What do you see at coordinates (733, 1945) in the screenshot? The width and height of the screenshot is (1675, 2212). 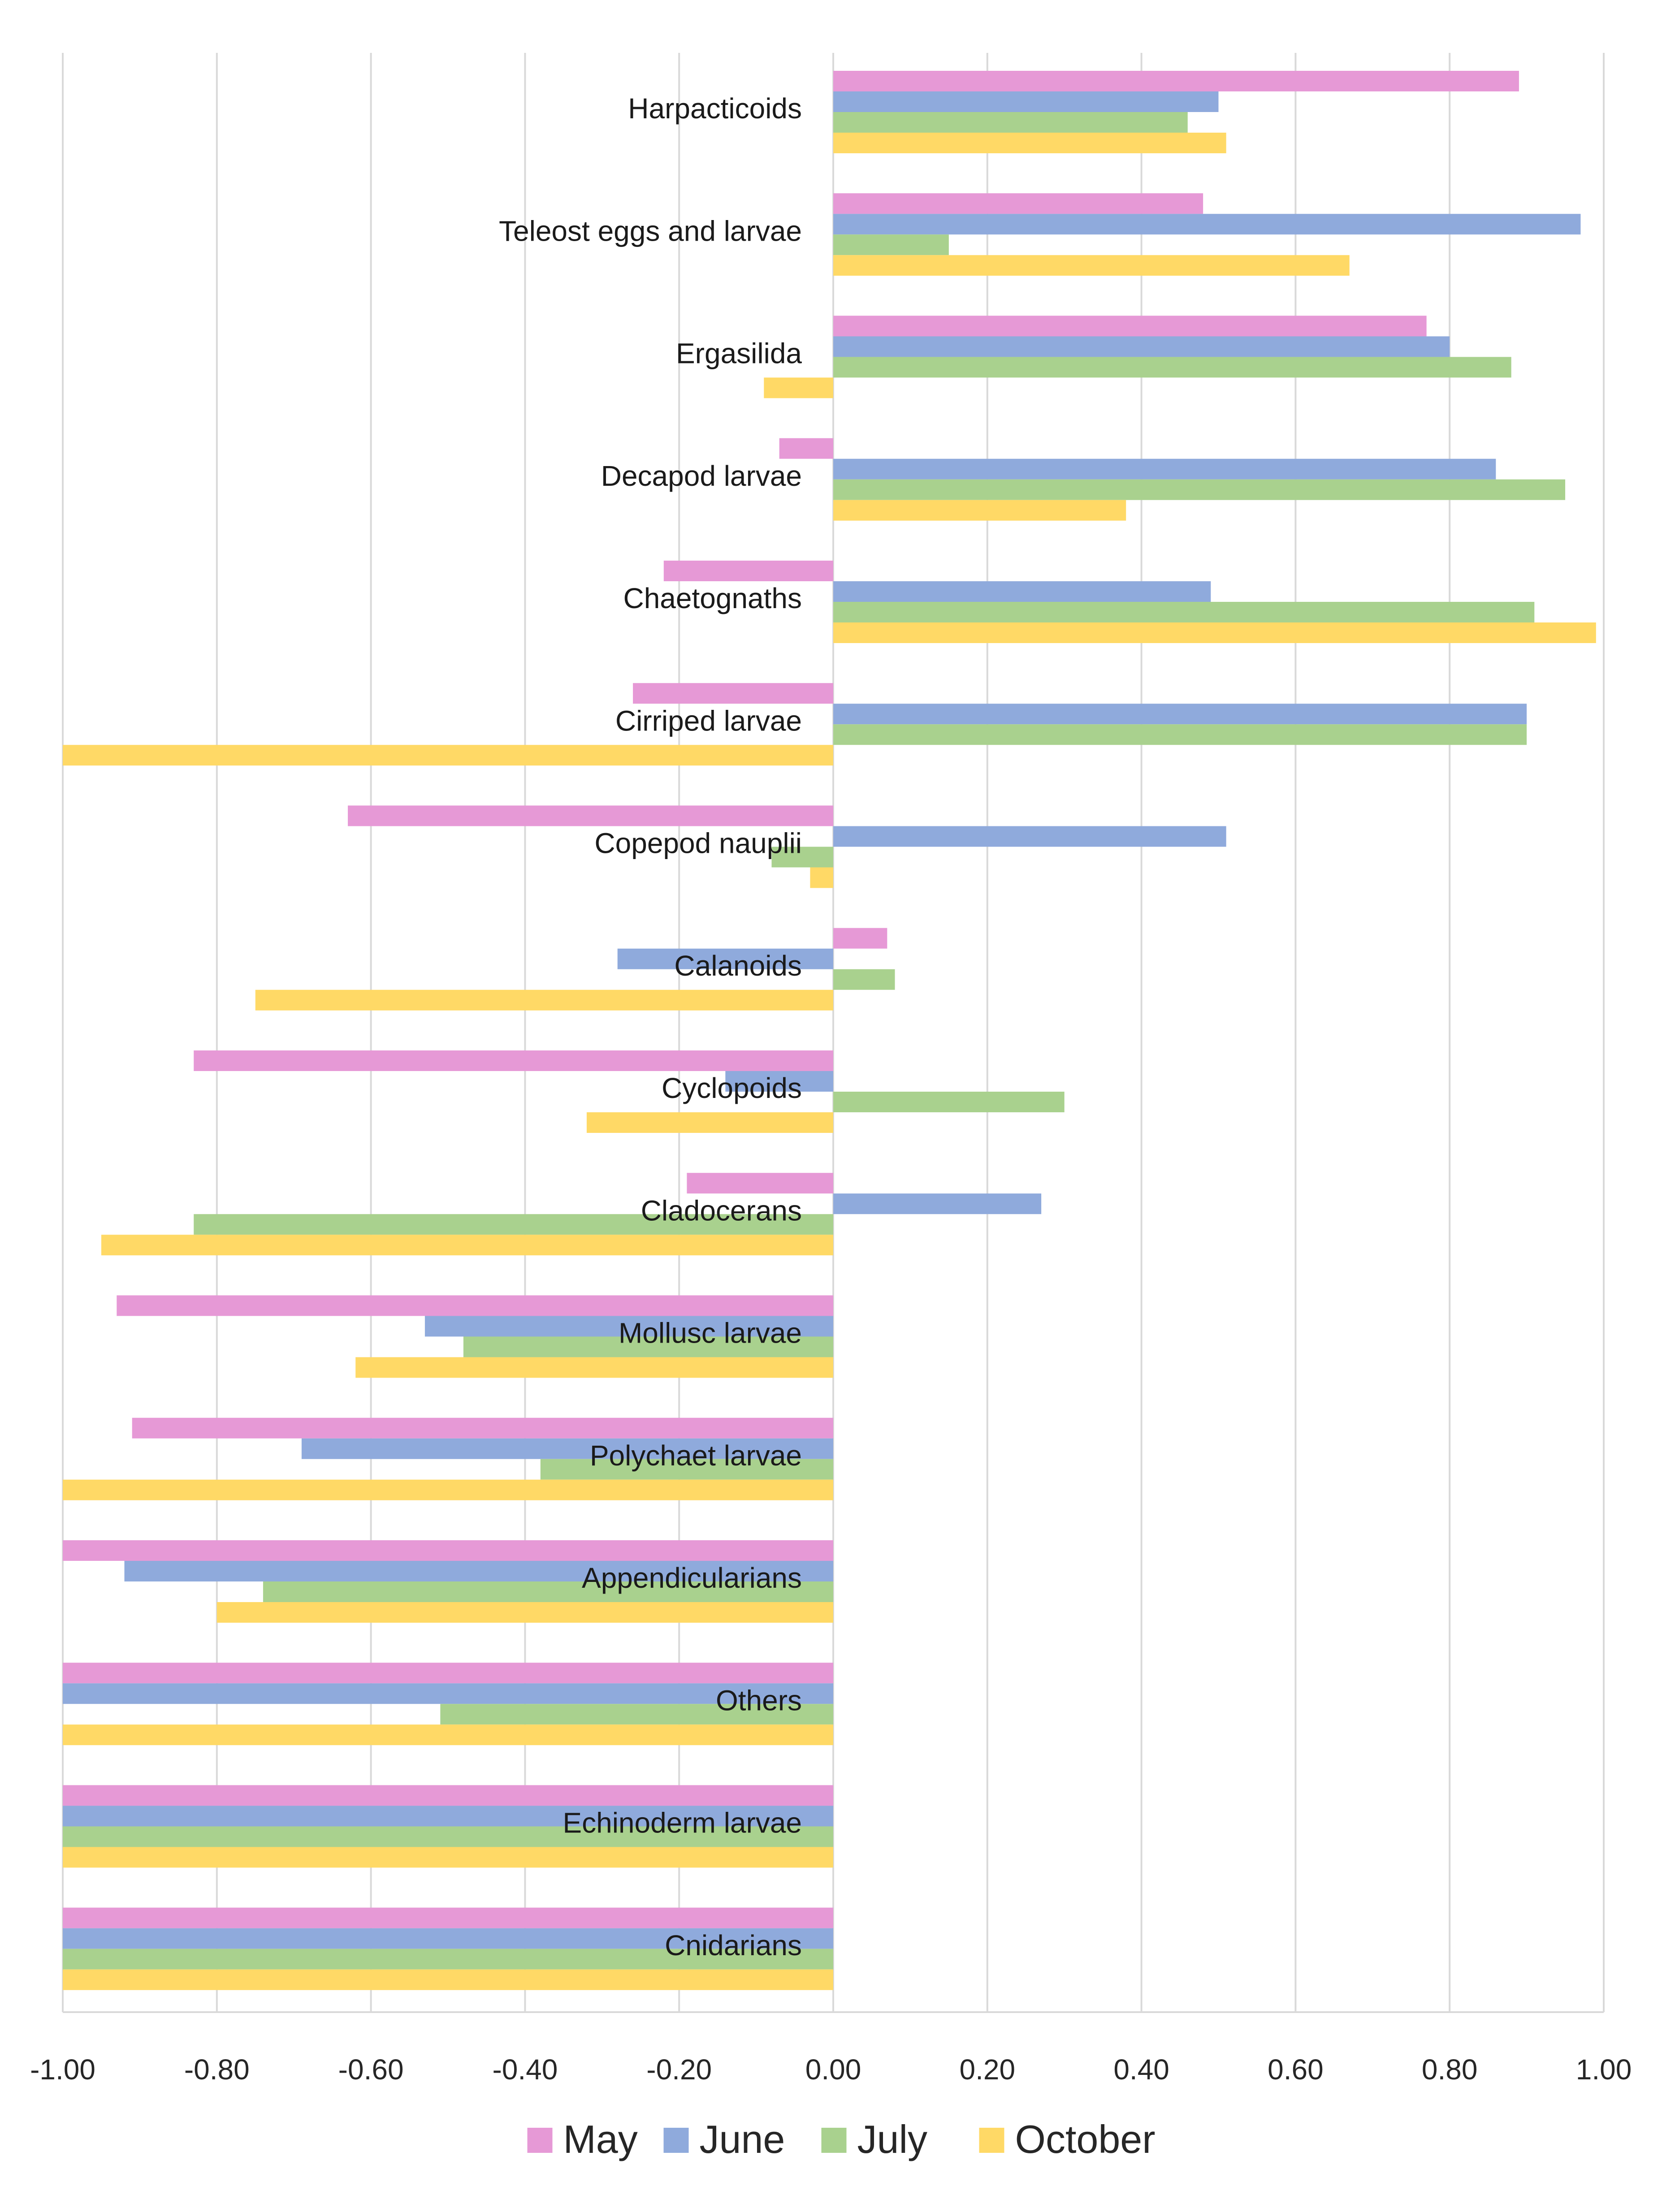 I see `category-label-15: Cnidarians` at bounding box center [733, 1945].